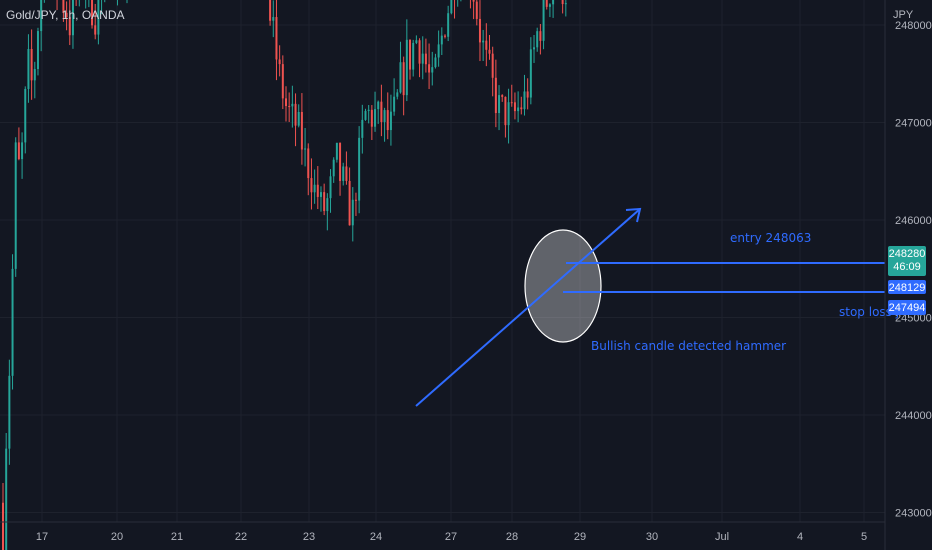 This screenshot has height=550, width=932. I want to click on price-tag-bg, so click(907, 261).